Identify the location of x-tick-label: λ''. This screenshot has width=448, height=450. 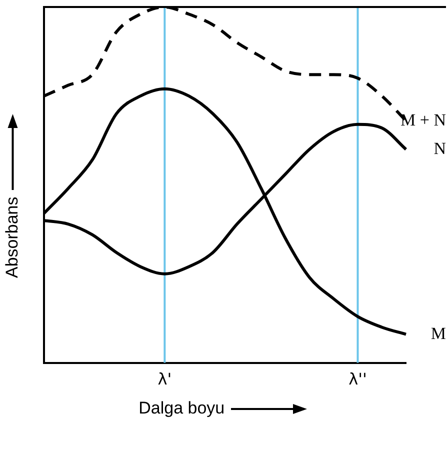
(357, 379).